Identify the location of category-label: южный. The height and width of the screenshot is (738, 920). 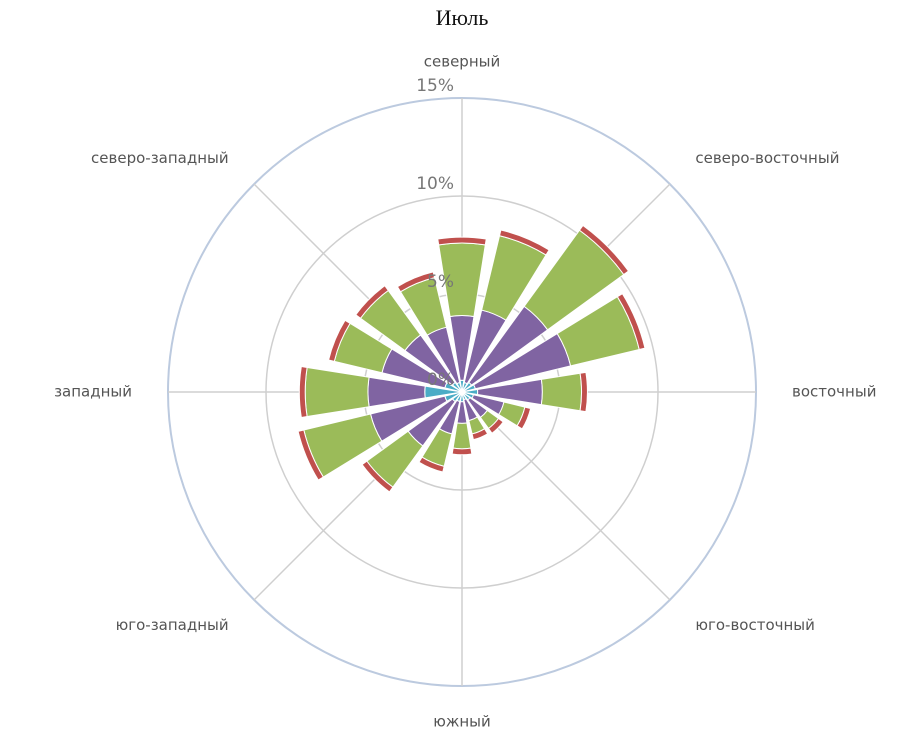
(462, 722).